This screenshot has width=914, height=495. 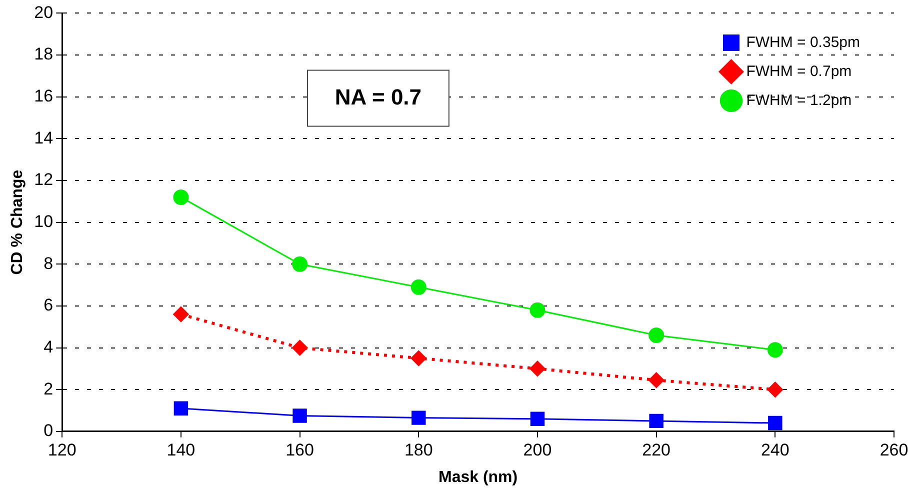 What do you see at coordinates (49, 388) in the screenshot?
I see `y-tick-label: 2` at bounding box center [49, 388].